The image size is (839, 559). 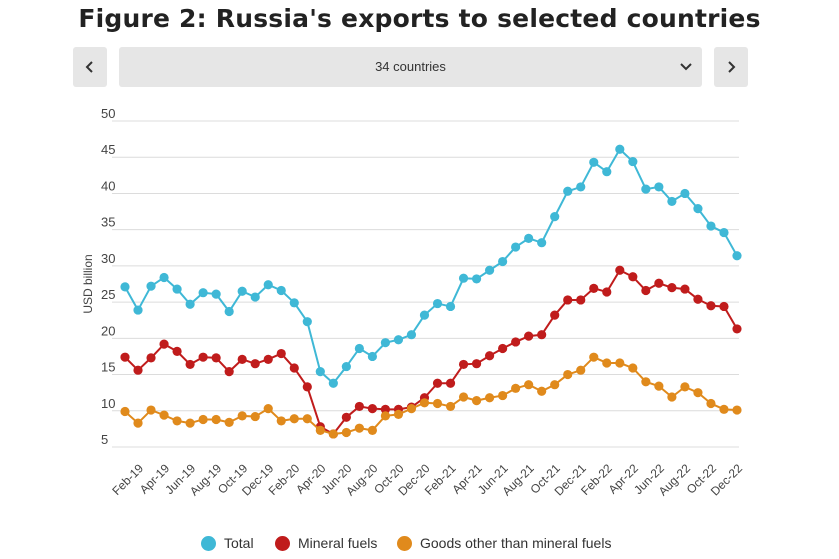 I want to click on x-tick-label: Feb-19, so click(x=127, y=479).